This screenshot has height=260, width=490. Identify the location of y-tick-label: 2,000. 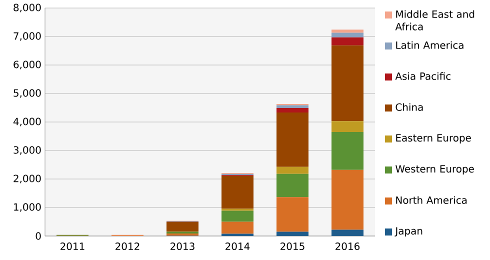
(27, 179).